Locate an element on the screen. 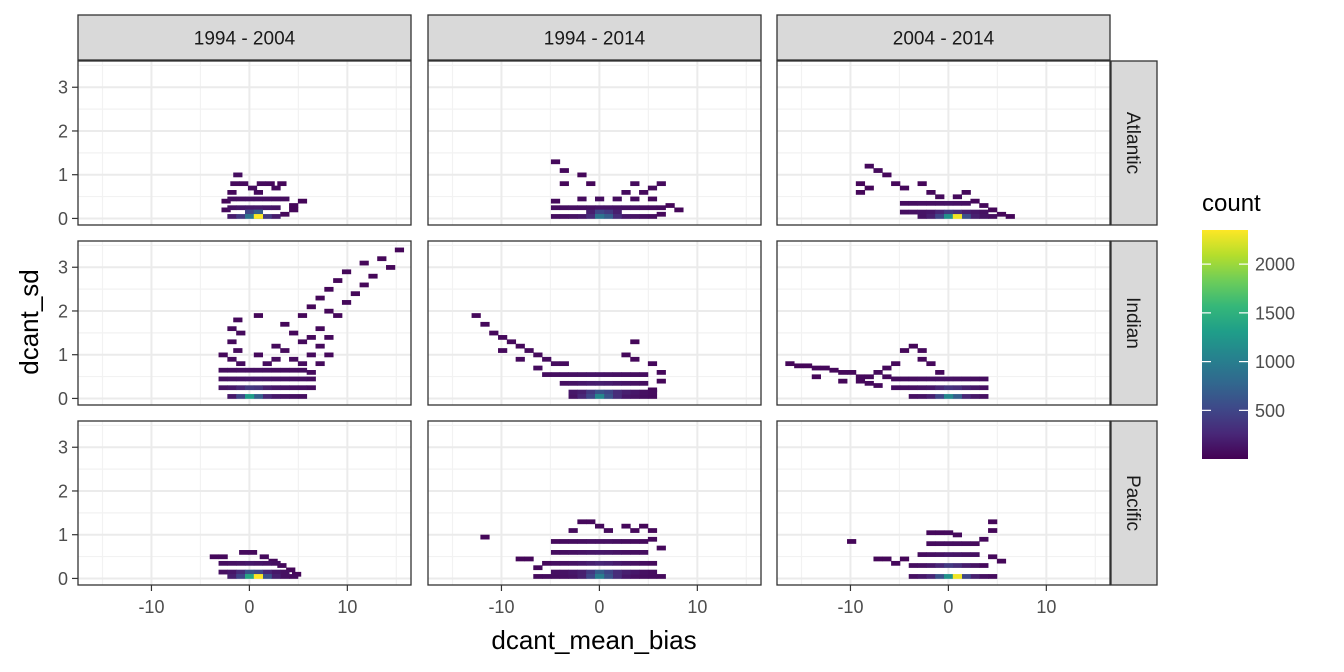 This screenshot has height=672, width=1344. x-tick-label: 10 is located at coordinates (697, 607).